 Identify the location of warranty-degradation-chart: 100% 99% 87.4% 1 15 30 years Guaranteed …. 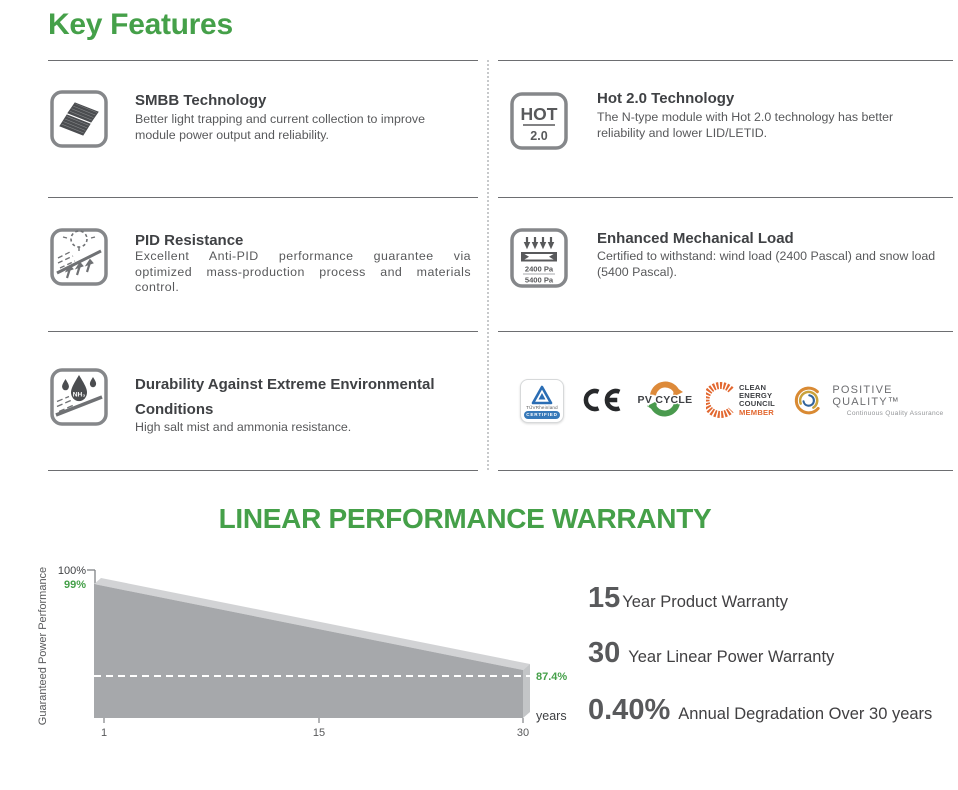
(302, 652).